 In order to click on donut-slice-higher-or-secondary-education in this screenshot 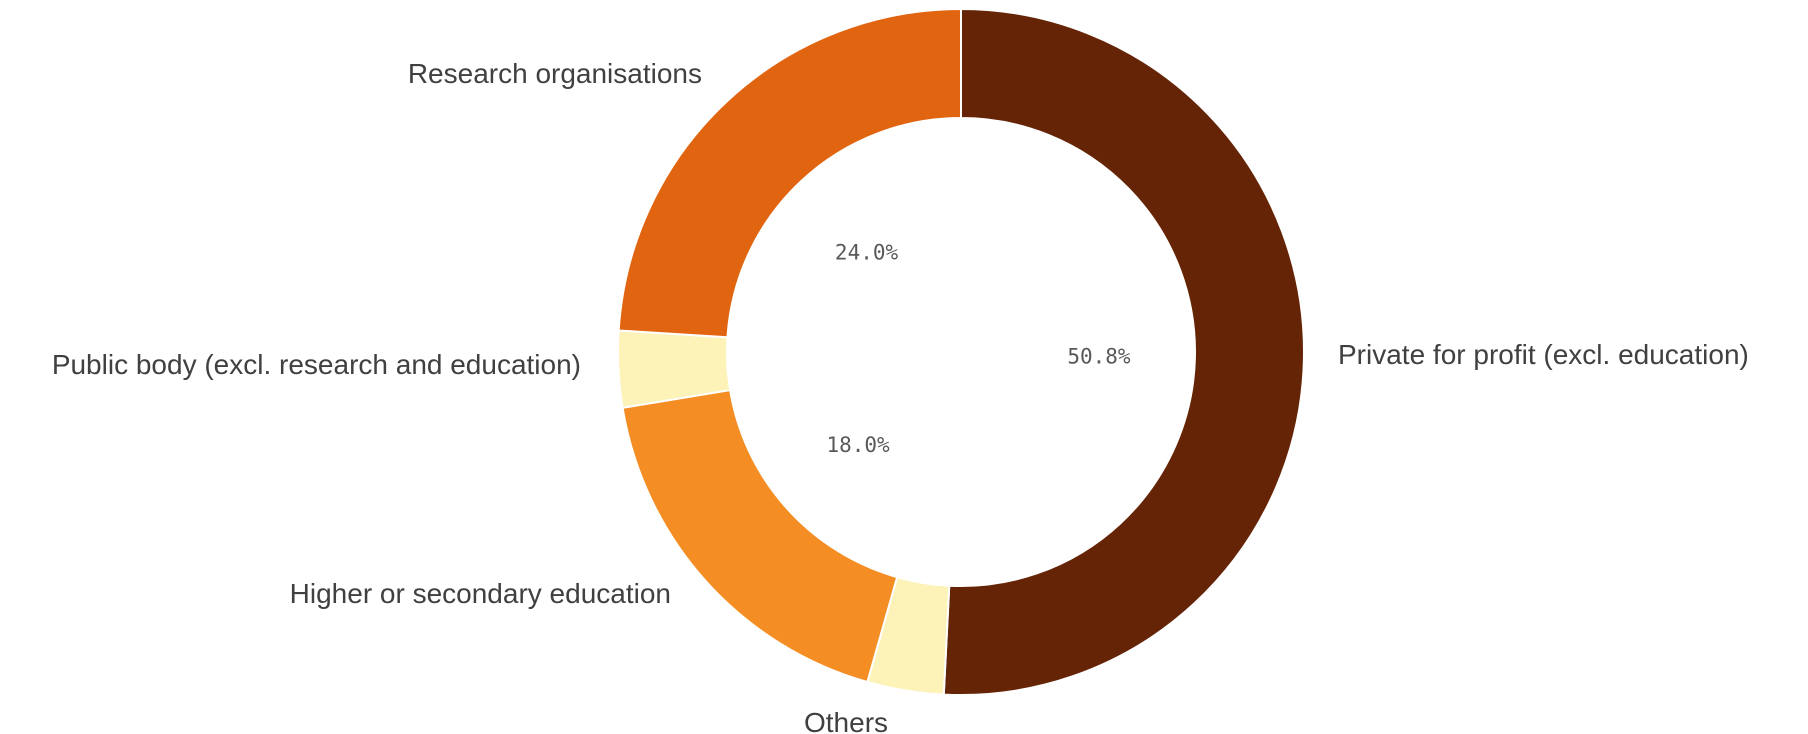, I will do `click(760, 536)`.